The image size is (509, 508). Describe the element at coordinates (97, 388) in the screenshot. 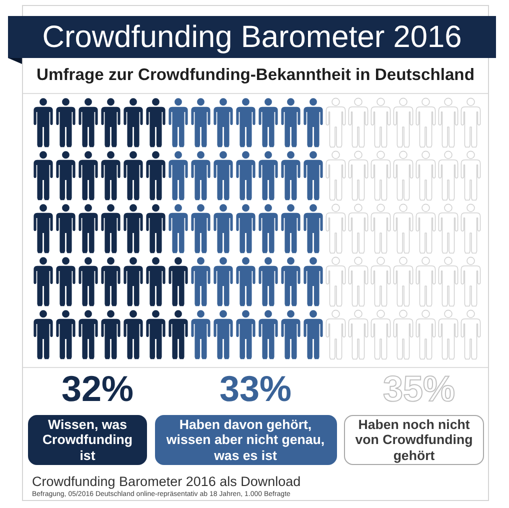

I see `data-label: 32%` at that location.